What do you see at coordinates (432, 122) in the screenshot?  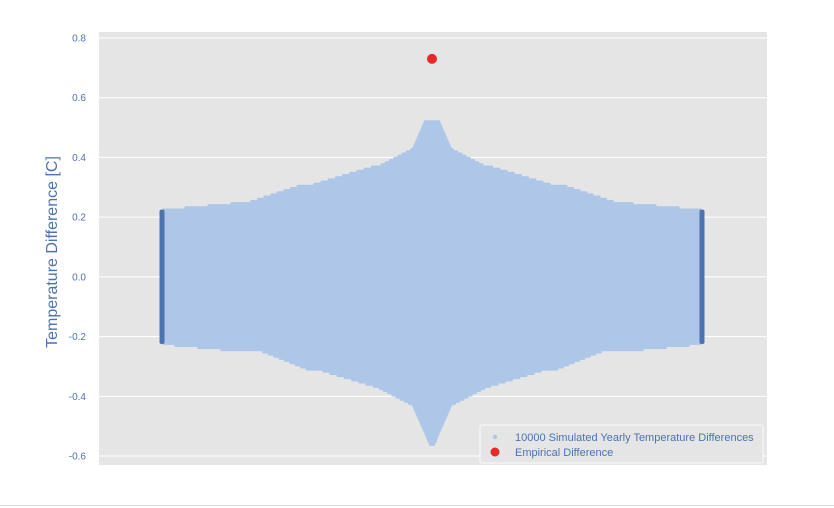 I see `swarm-band` at bounding box center [432, 122].